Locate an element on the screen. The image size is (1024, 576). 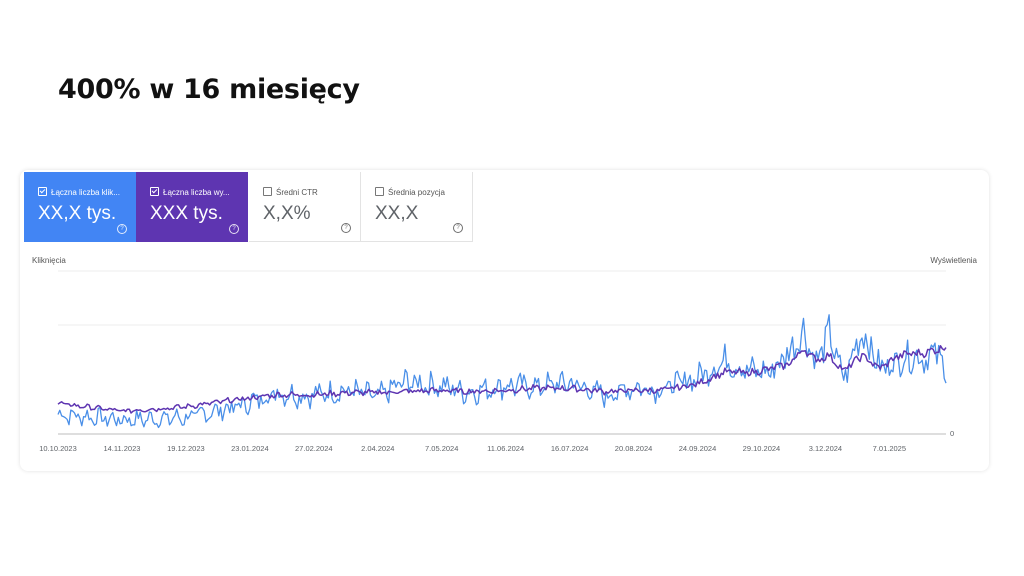
metric-label: Średnia pozycja is located at coordinates (416, 192).